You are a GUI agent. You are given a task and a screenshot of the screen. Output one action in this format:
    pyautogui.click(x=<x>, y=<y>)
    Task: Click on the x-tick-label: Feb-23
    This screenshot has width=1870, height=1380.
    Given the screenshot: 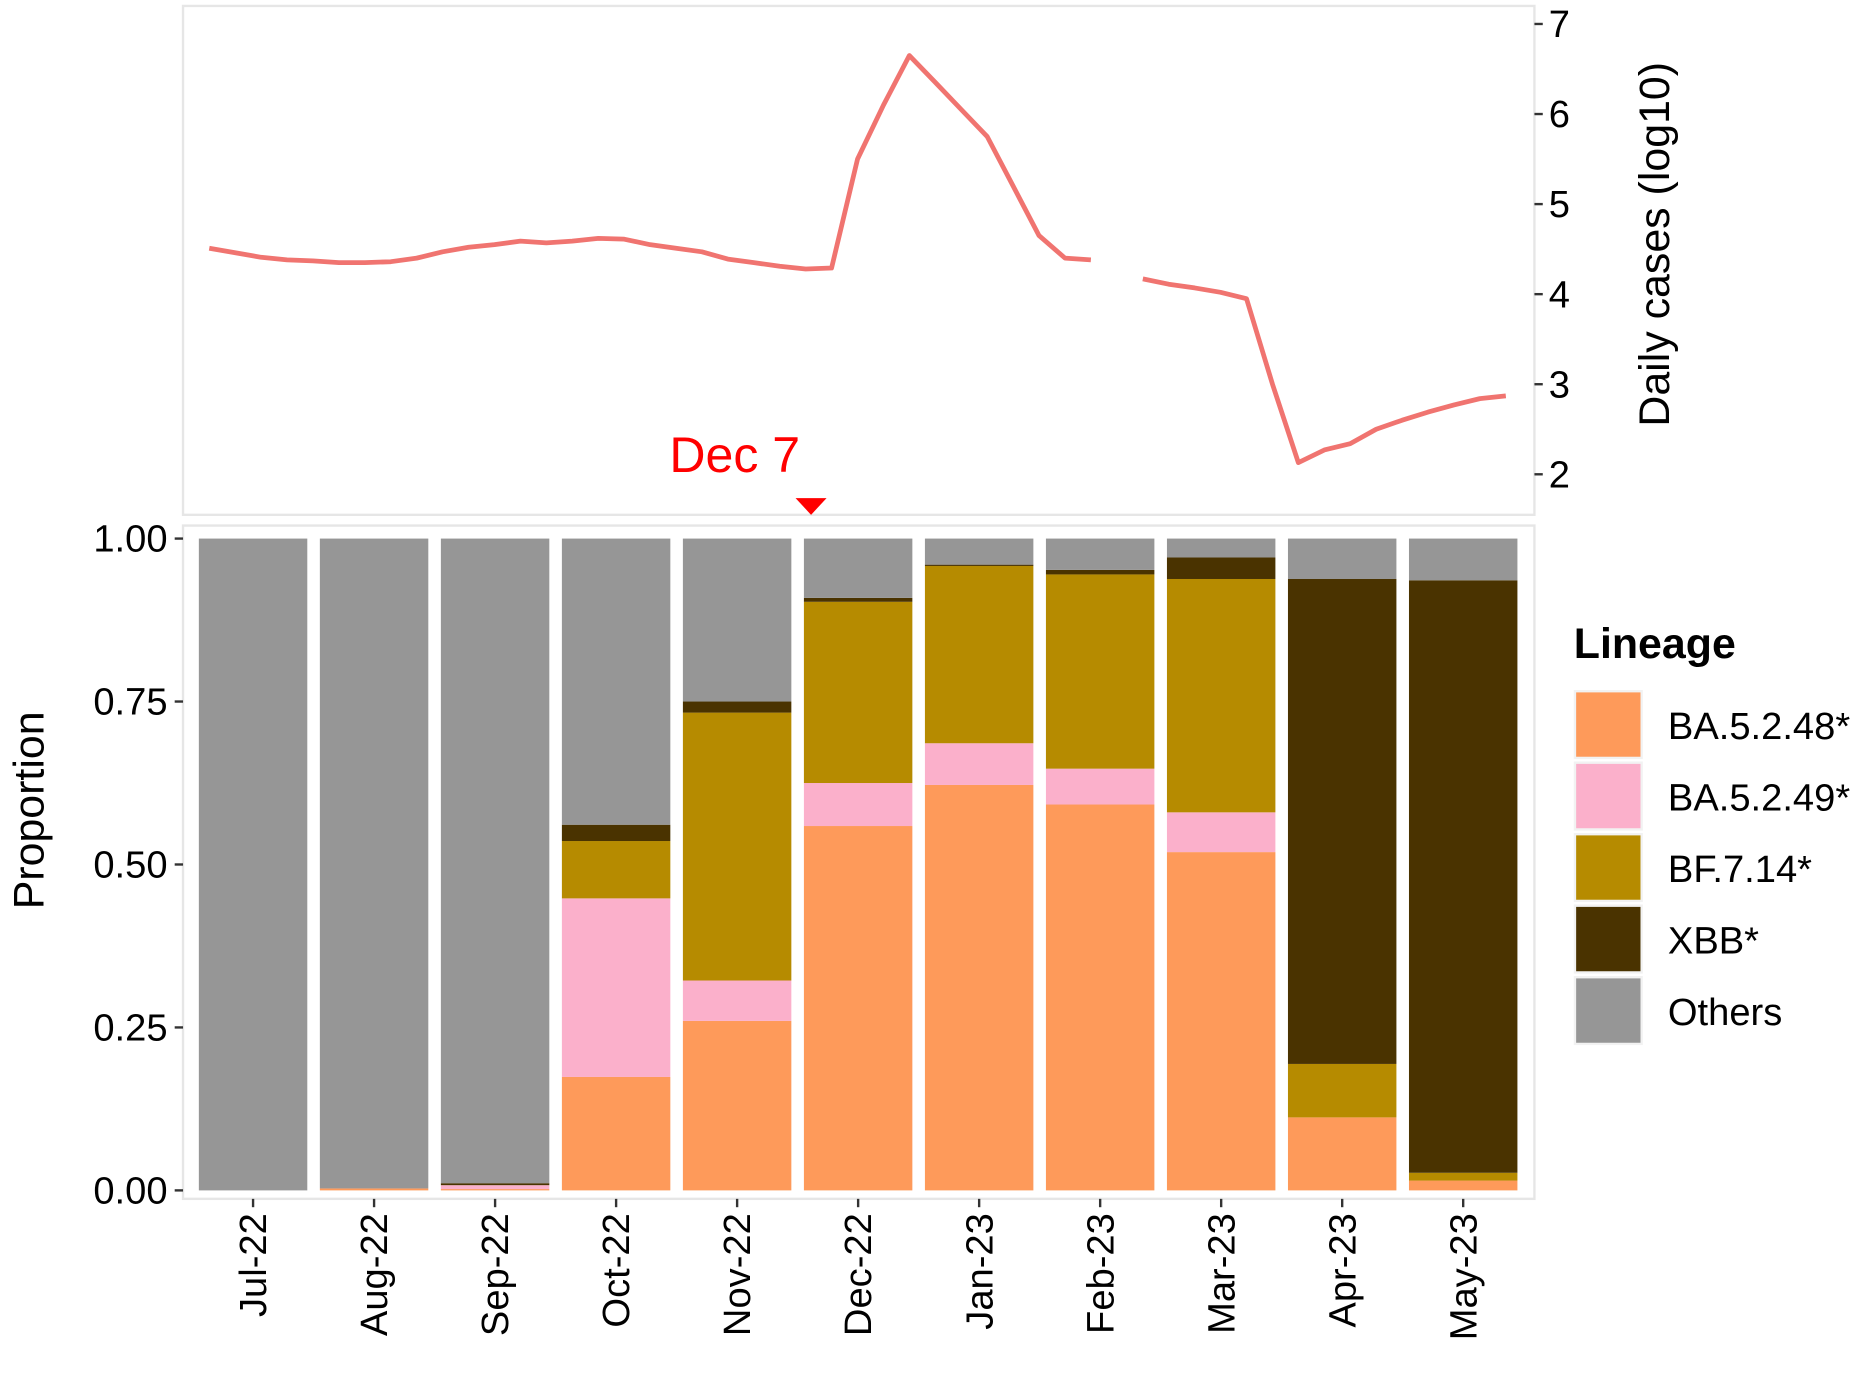 What is the action you would take?
    pyautogui.click(x=1100, y=1273)
    